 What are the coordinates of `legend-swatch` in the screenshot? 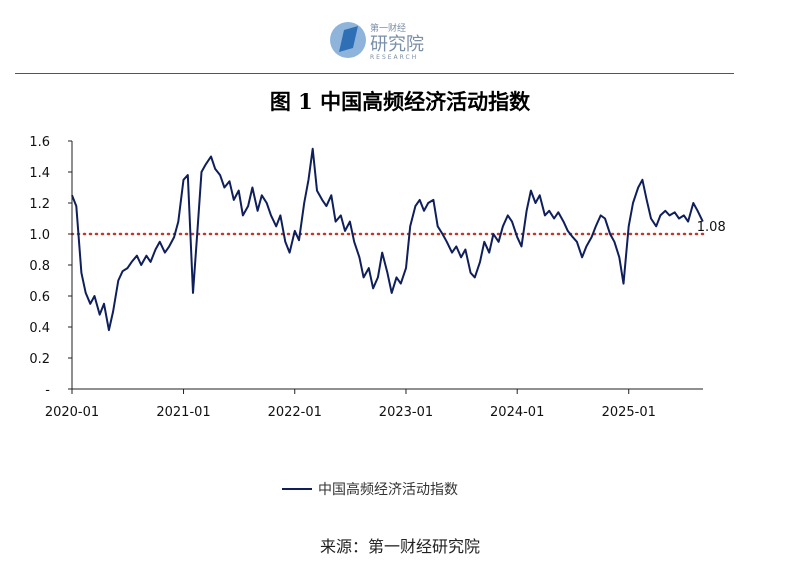 It's located at (297, 489).